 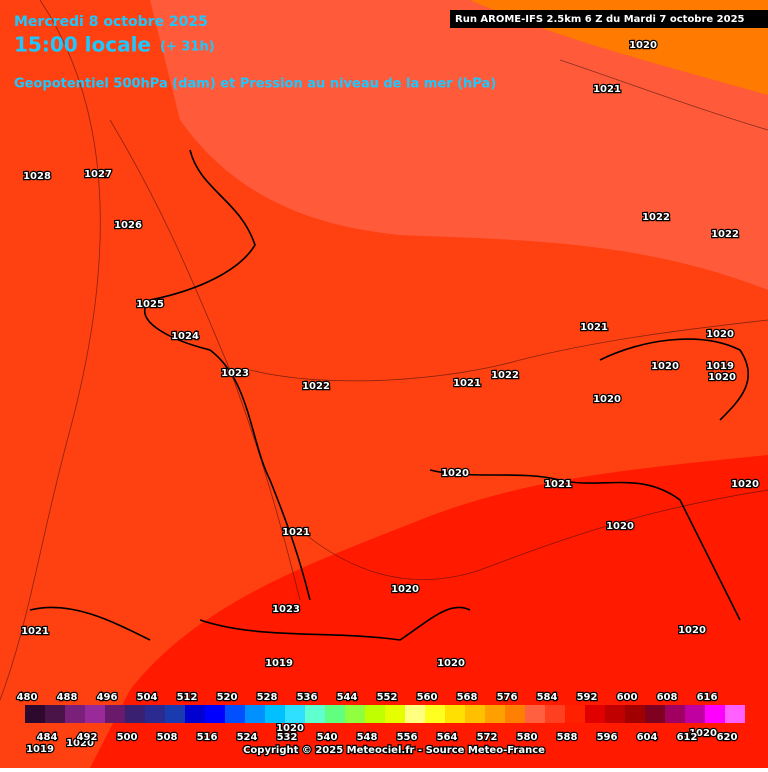 I want to click on colorbar-label: 480, so click(x=27, y=697).